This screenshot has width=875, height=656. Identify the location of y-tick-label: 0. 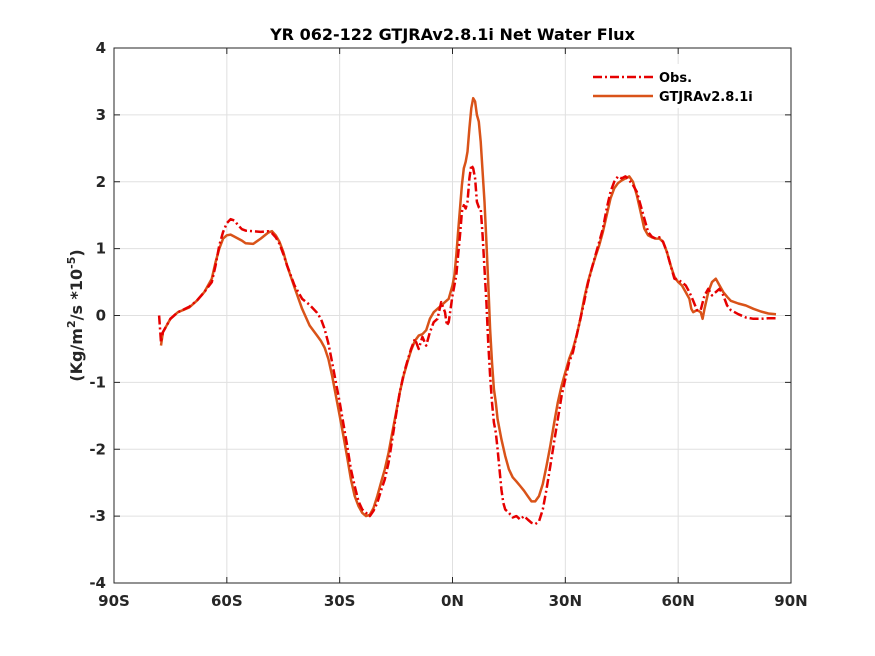
(101, 316).